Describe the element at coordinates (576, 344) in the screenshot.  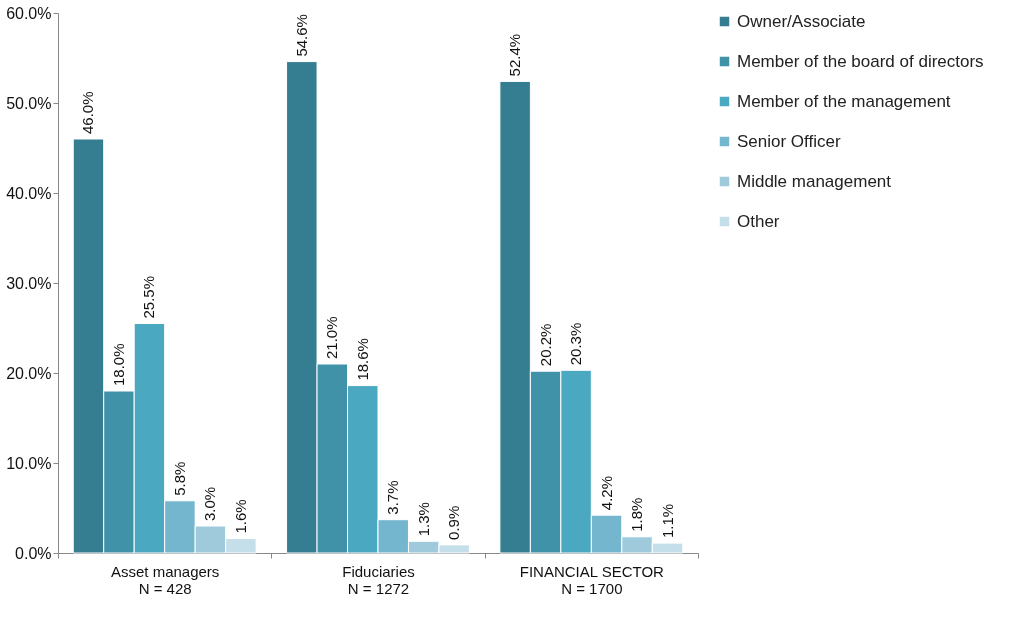
I see `data-label: 20.3%` at that location.